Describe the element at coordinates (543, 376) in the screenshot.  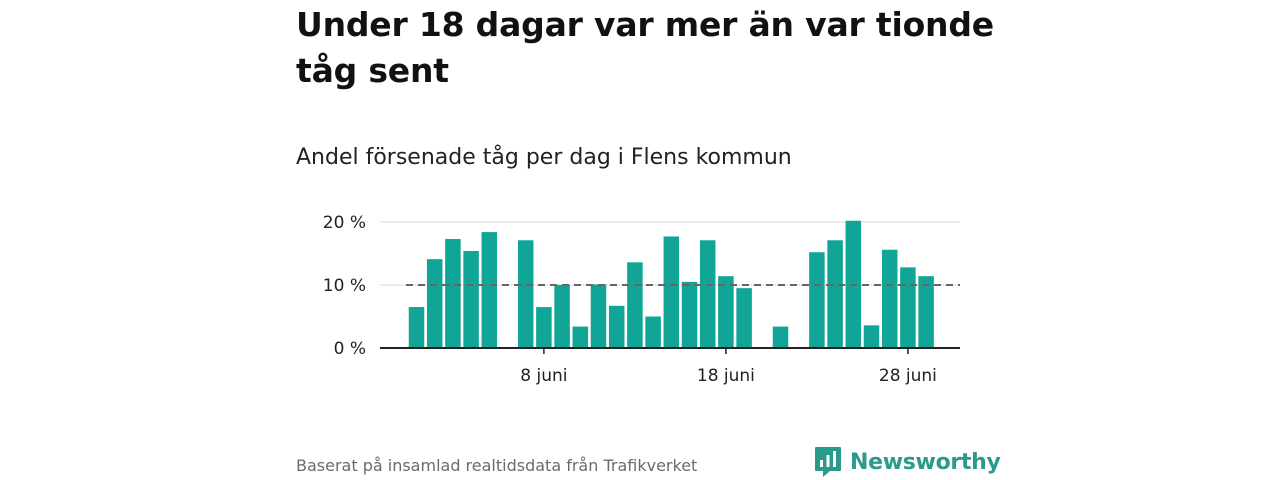
I see `x-tick-label: 8 juni` at that location.